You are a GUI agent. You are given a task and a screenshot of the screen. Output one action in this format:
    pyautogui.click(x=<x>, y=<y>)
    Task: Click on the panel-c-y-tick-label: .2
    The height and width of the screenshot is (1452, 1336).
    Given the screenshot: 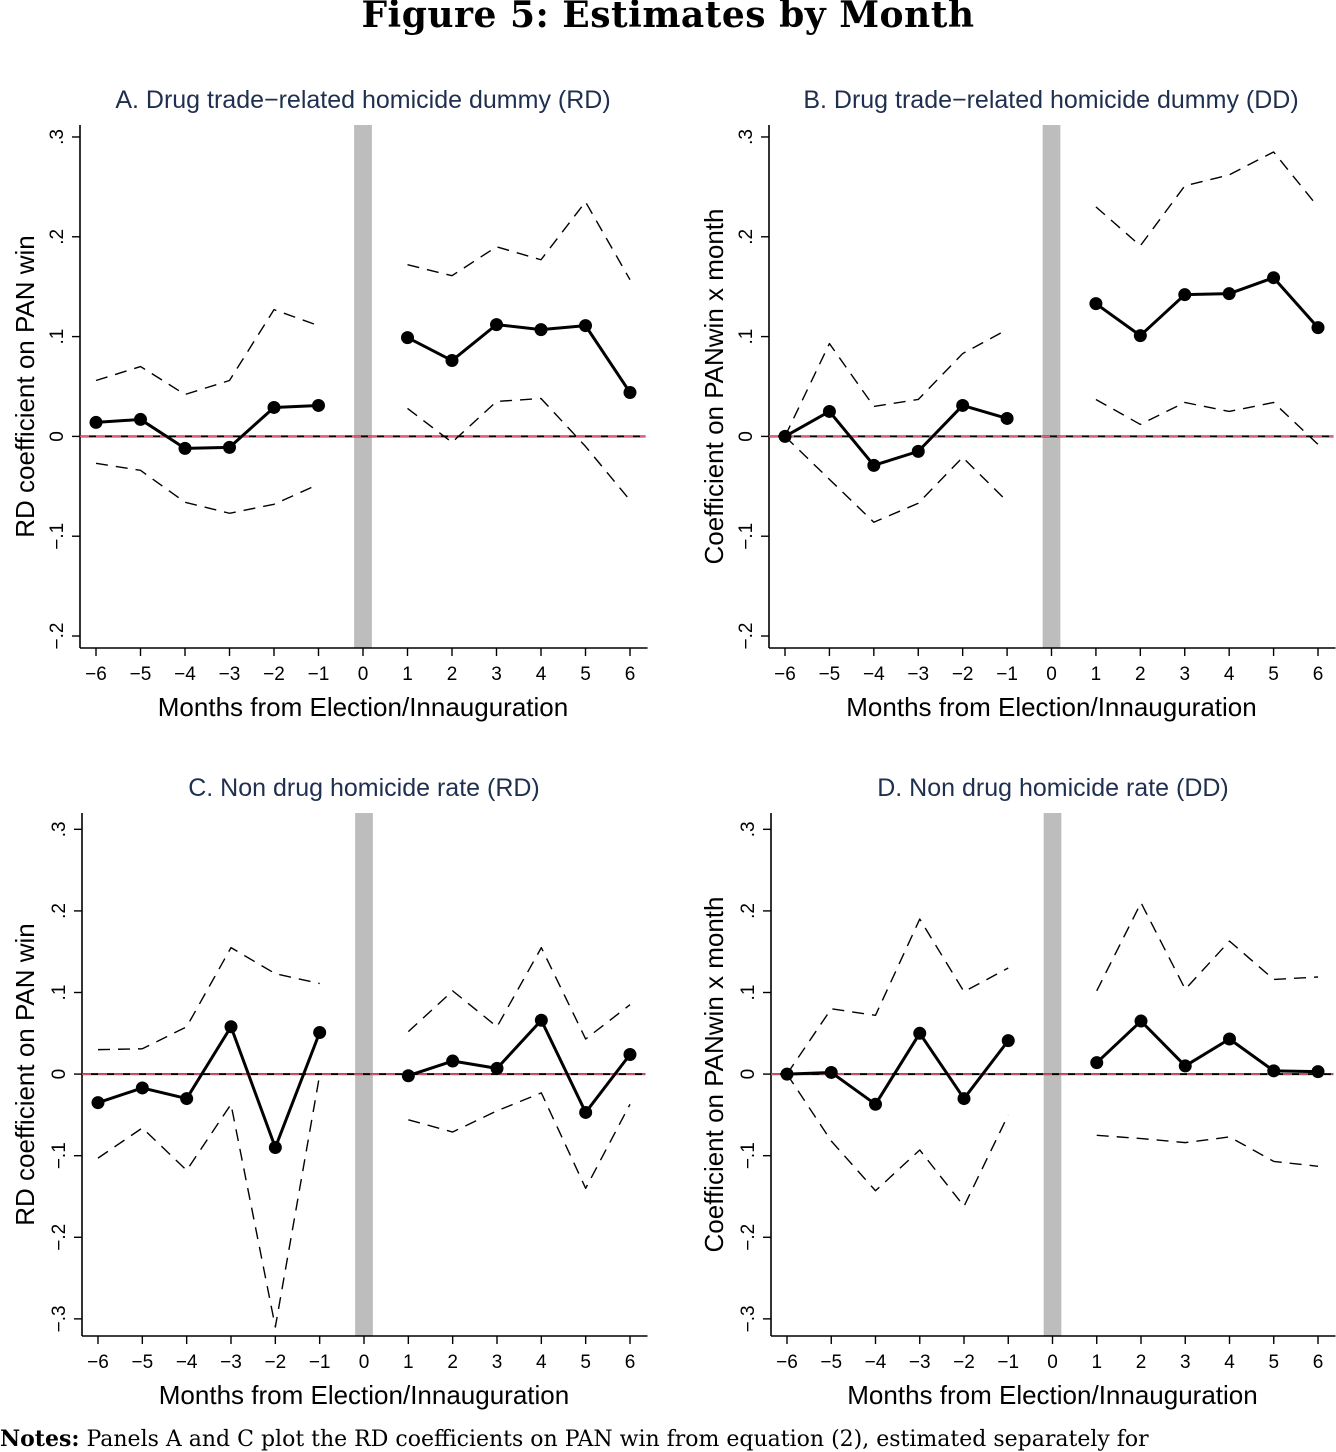 What is the action you would take?
    pyautogui.click(x=59, y=911)
    